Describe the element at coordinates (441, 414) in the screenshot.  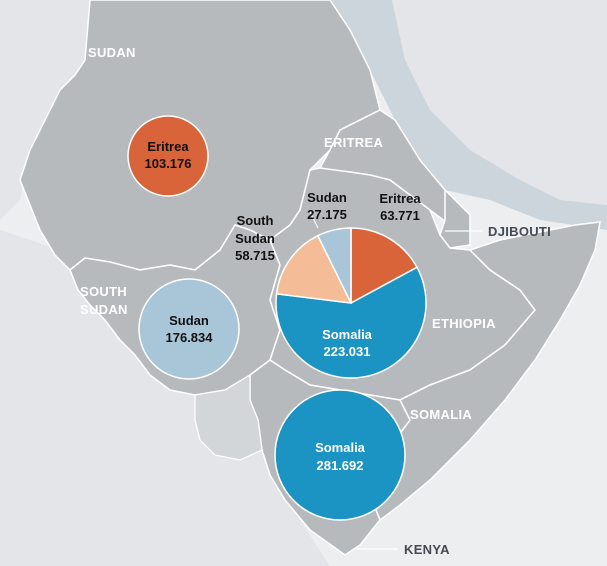
I see `label-somalia: SOMALIA` at that location.